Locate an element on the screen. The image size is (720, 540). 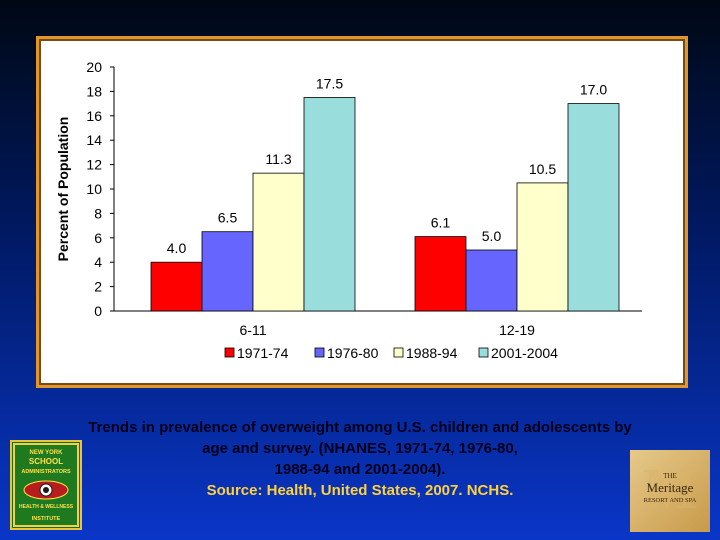
svg-text: M is located at coordinates (670, 488).